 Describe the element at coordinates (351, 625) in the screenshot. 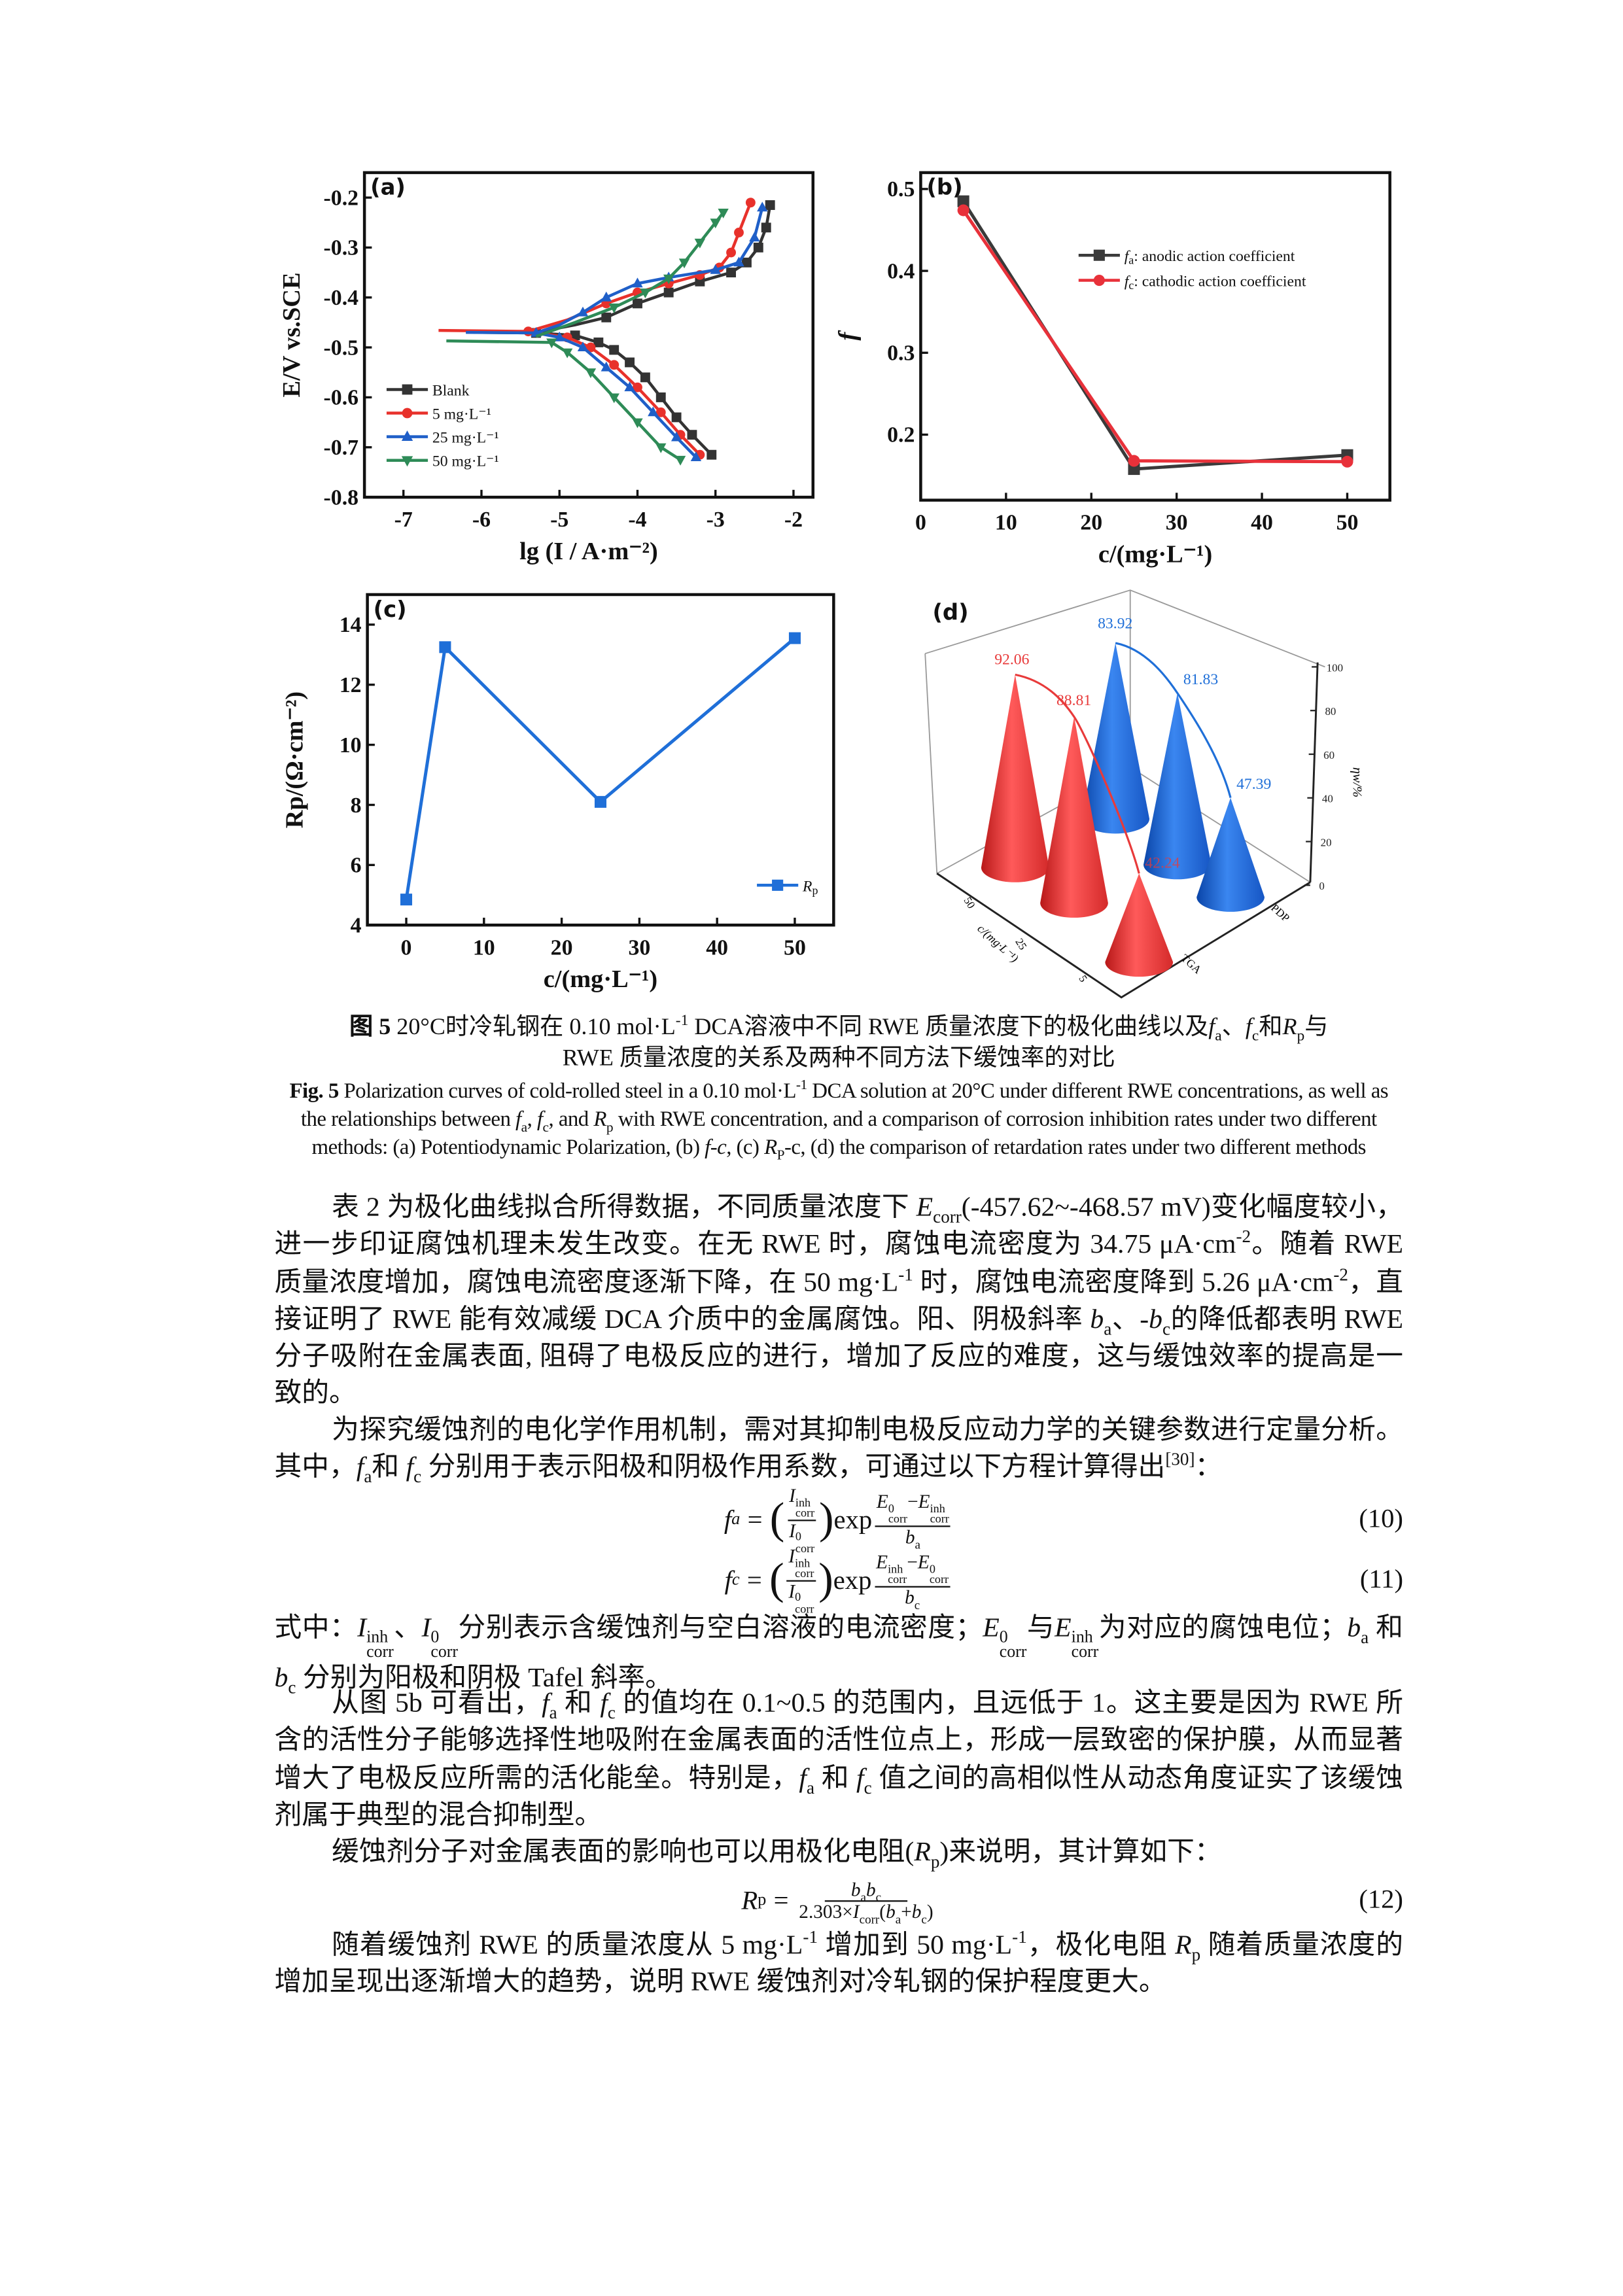

I see `y-tick-label: 14` at that location.